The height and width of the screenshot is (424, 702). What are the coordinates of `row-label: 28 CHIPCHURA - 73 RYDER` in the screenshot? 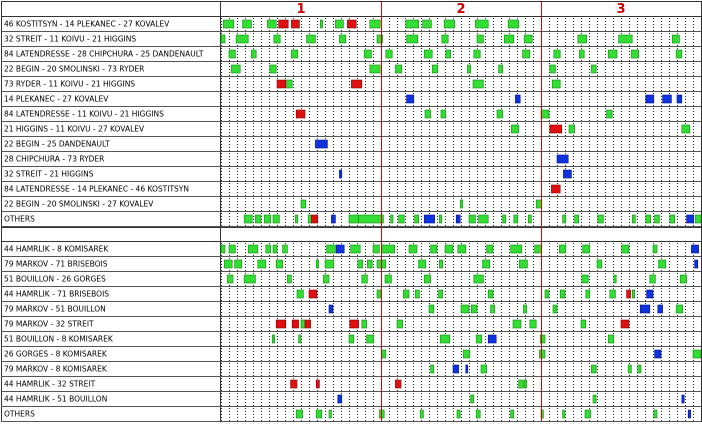 It's located at (54, 159).